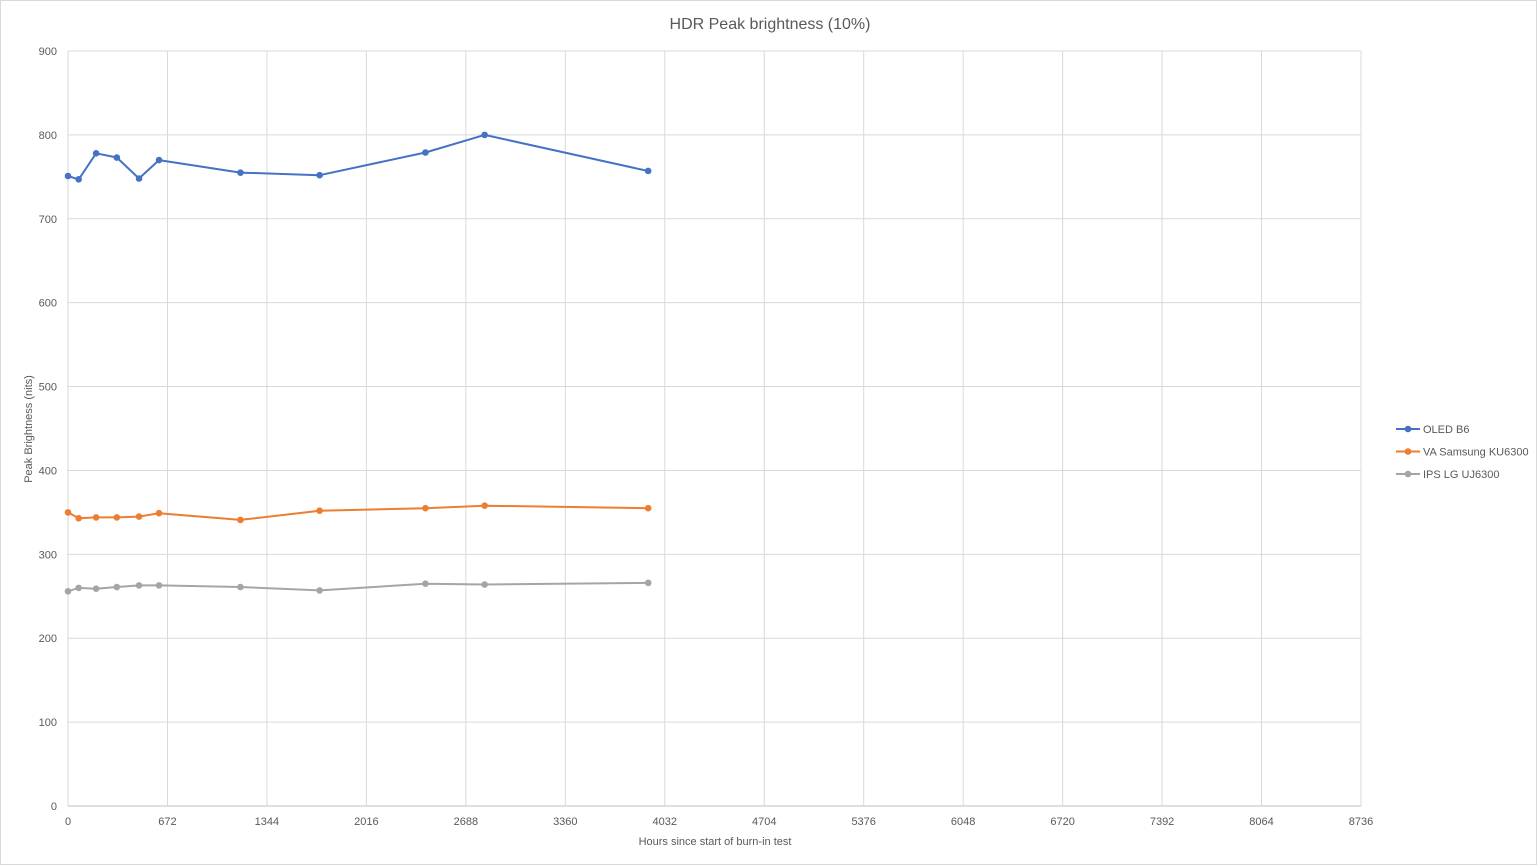 The width and height of the screenshot is (1537, 865). What do you see at coordinates (48, 304) in the screenshot?
I see `y-tick-label: 600` at bounding box center [48, 304].